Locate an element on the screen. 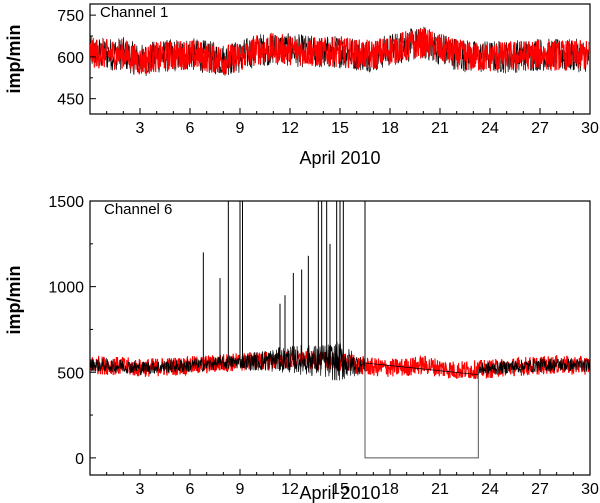 This screenshot has width=600, height=503. y-tick-label: 1000 is located at coordinates (66, 288).